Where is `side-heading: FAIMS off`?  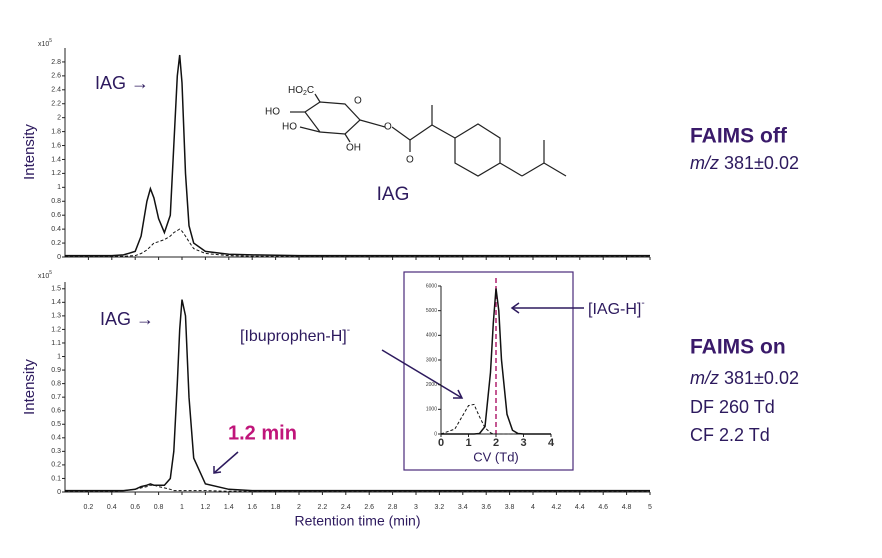
side-heading: FAIMS off is located at coordinates (739, 136).